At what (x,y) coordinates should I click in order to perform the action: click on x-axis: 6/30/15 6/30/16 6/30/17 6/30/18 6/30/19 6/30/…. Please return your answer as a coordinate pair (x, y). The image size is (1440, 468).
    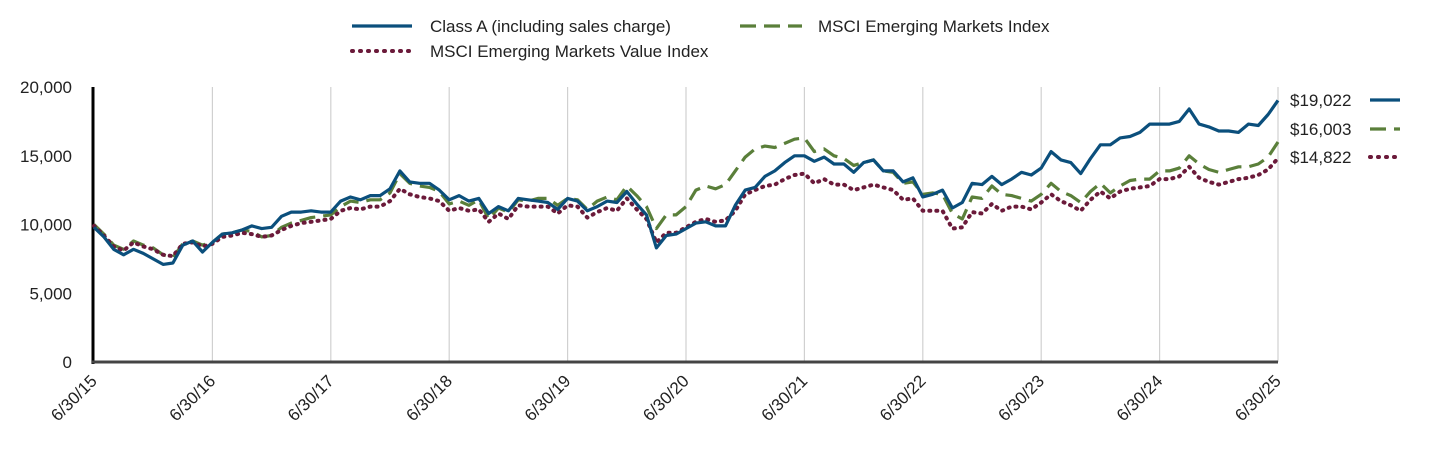
    Looking at the image, I should click on (666, 392).